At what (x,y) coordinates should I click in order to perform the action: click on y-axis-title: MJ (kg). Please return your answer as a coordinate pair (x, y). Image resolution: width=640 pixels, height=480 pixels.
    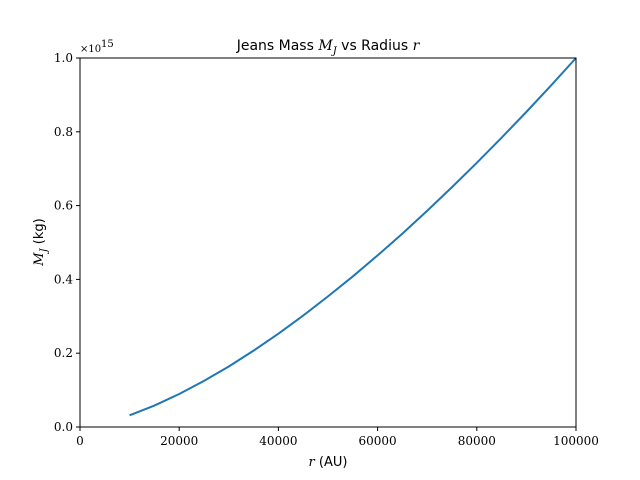
    Looking at the image, I should click on (41, 242).